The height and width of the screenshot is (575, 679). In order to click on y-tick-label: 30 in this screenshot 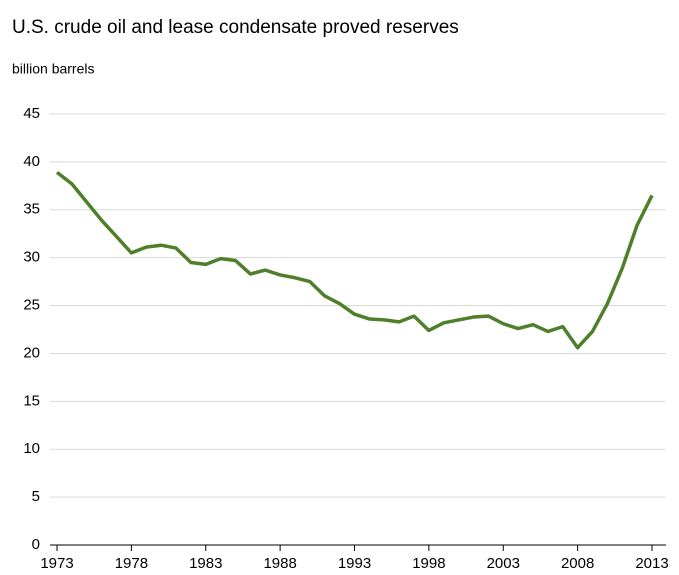, I will do `click(31, 257)`.